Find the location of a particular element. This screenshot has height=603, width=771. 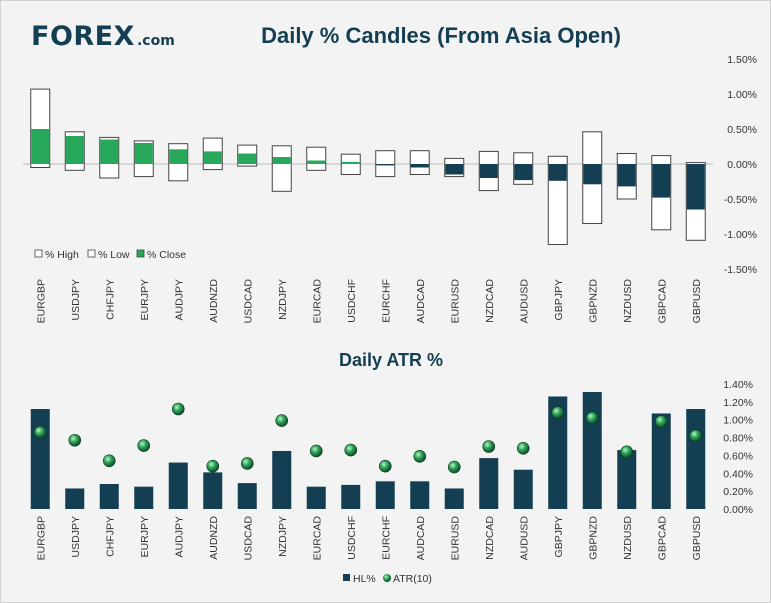

y-tick-label: 0.80% is located at coordinates (738, 439).